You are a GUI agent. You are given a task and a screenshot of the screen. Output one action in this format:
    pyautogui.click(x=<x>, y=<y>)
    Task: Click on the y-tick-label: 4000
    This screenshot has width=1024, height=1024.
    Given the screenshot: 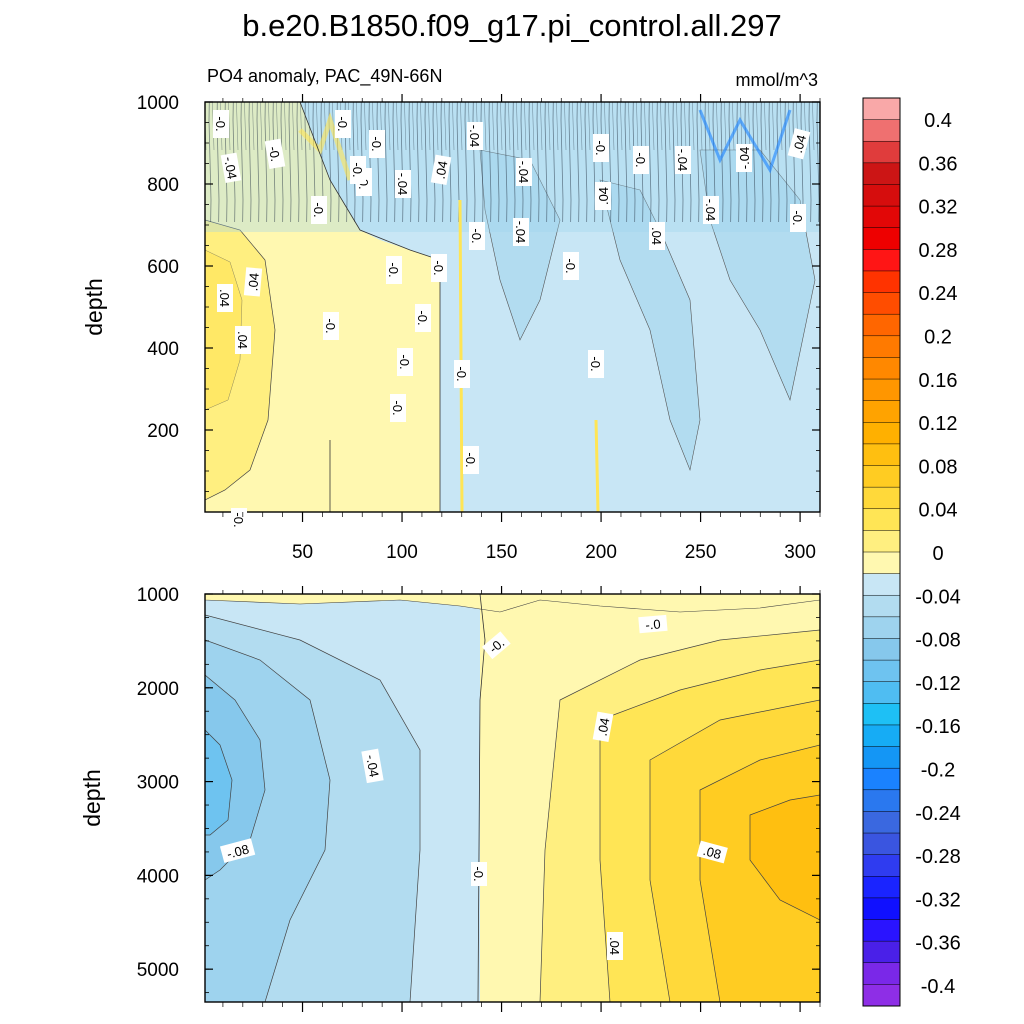 What is the action you would take?
    pyautogui.click(x=158, y=876)
    